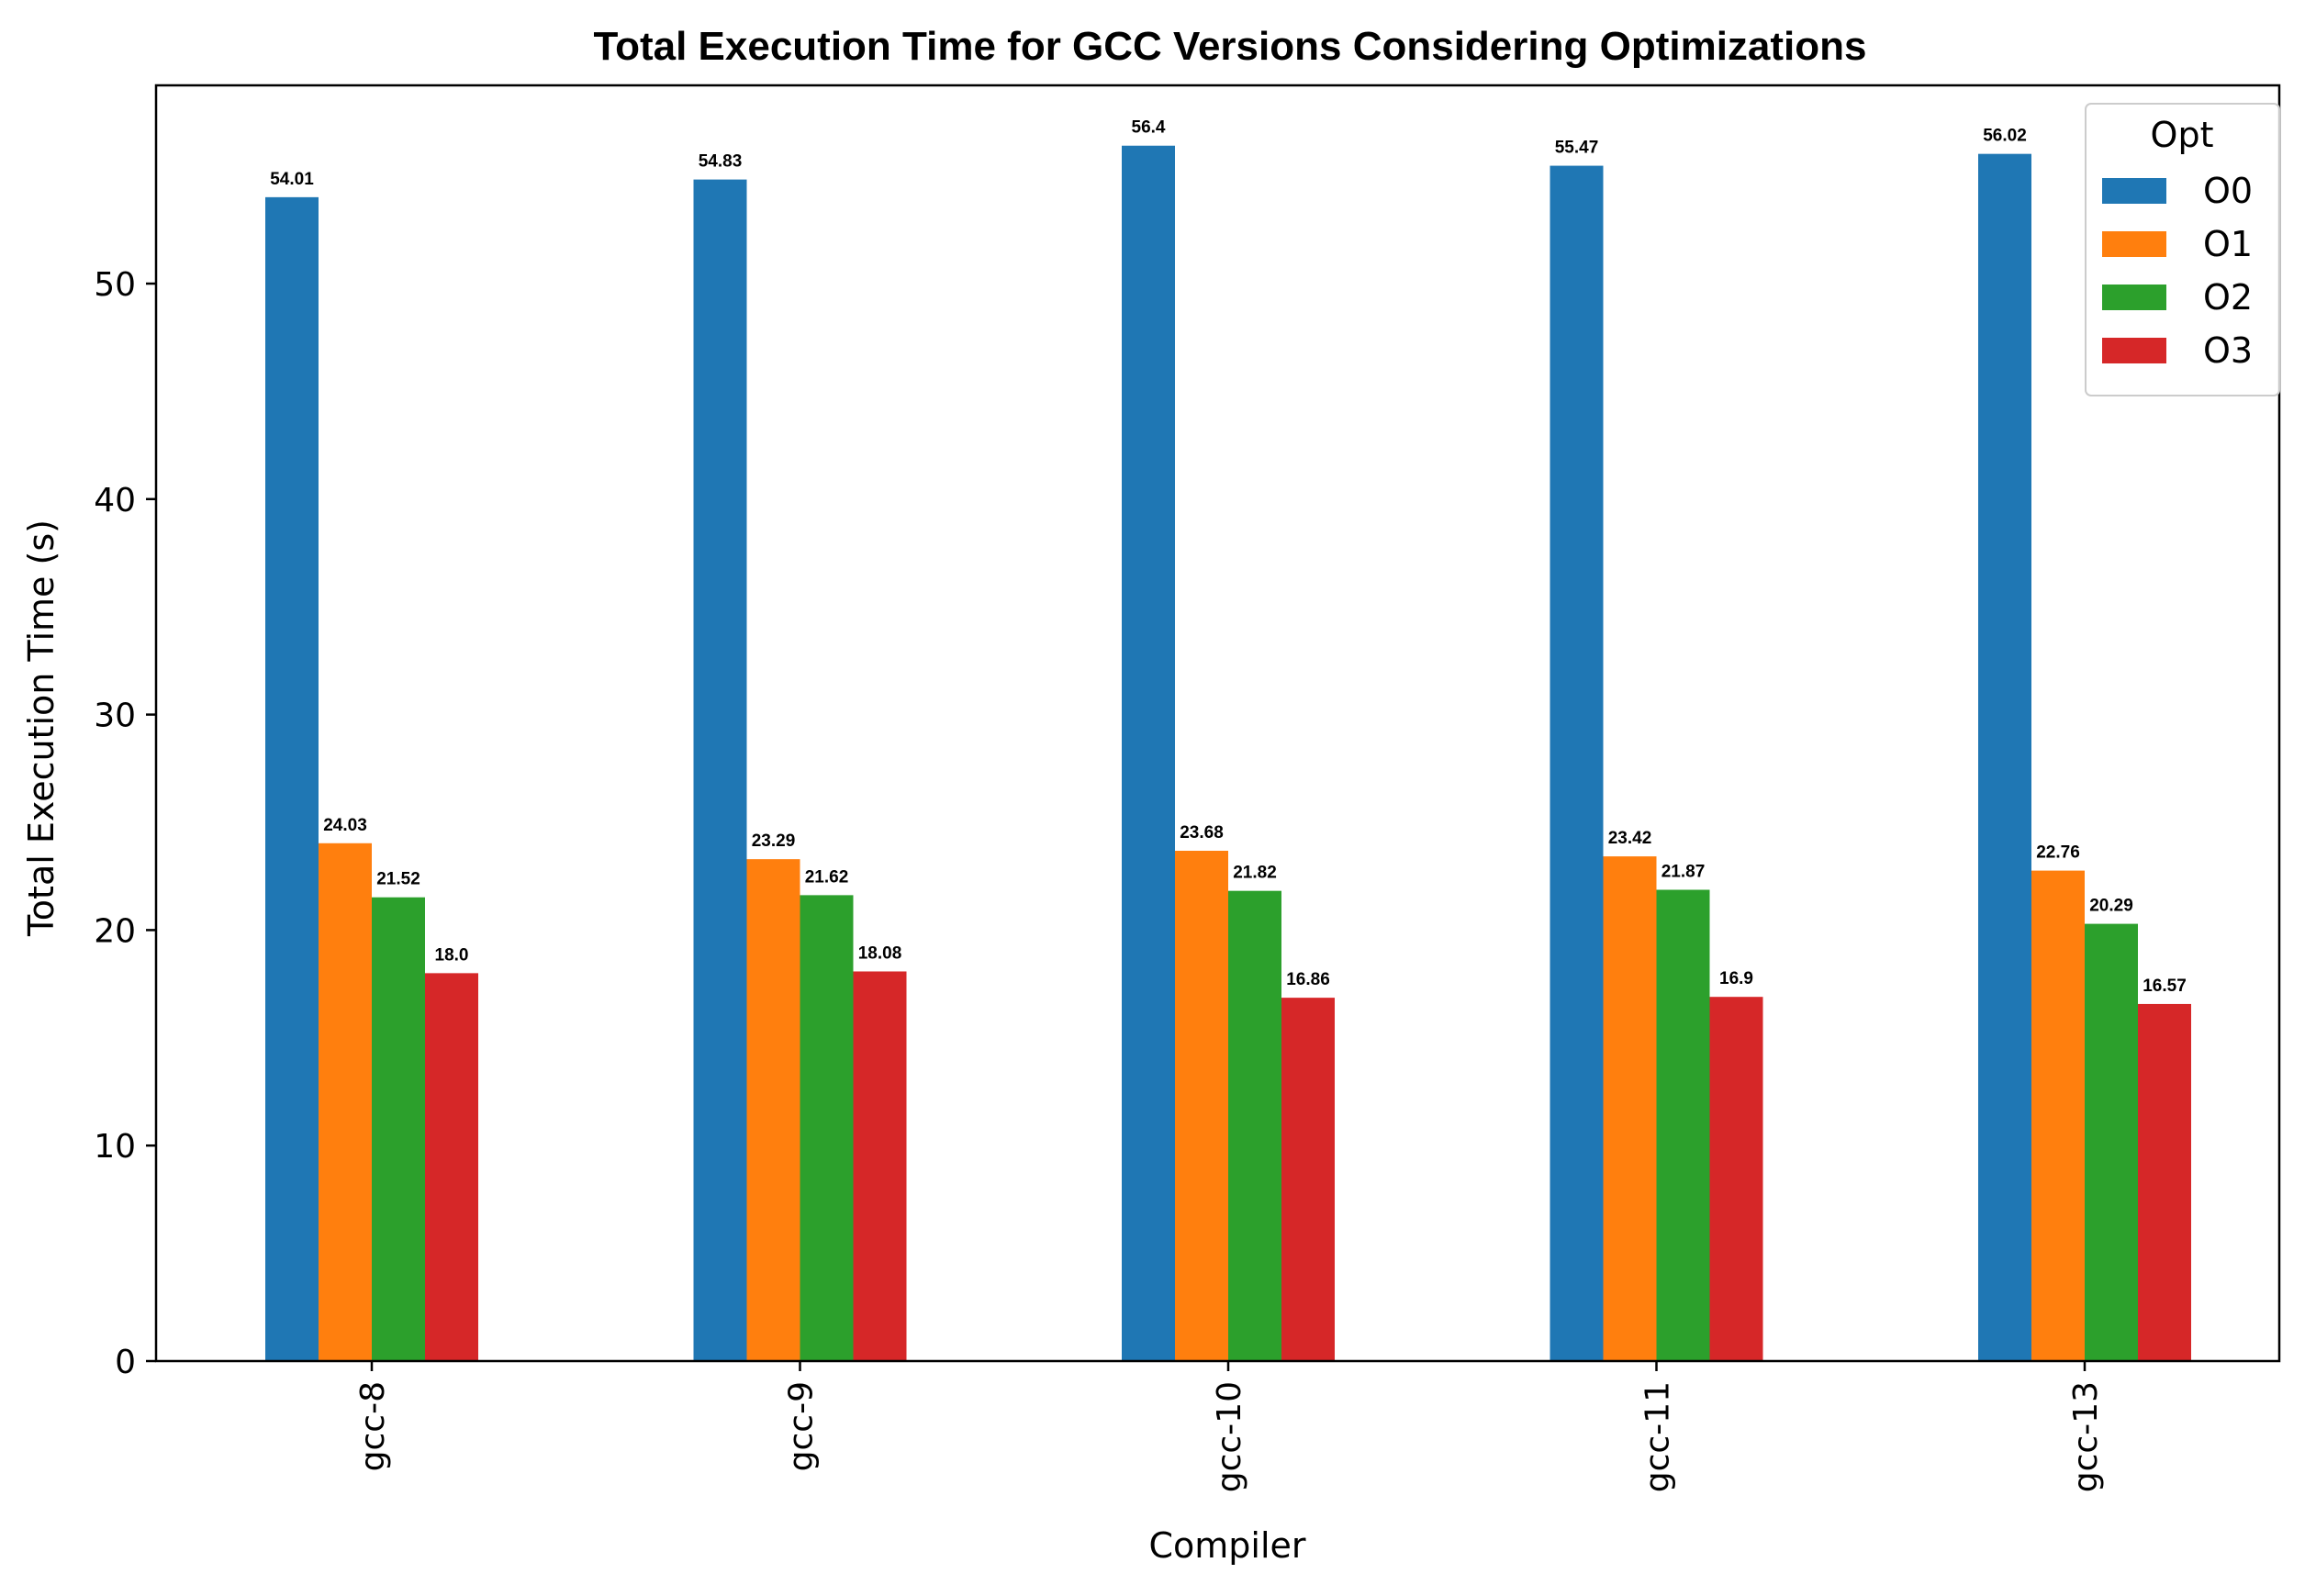 The height and width of the screenshot is (1596, 2316). I want to click on y-tick-label: 30, so click(115, 716).